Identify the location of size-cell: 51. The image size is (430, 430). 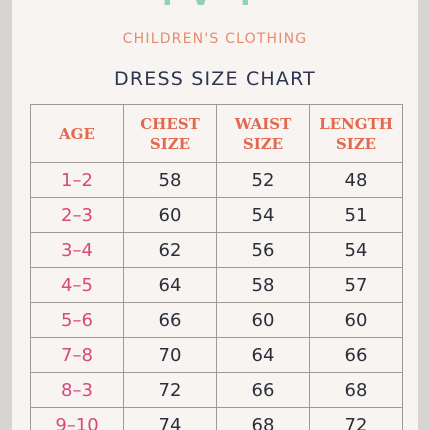
(356, 215).